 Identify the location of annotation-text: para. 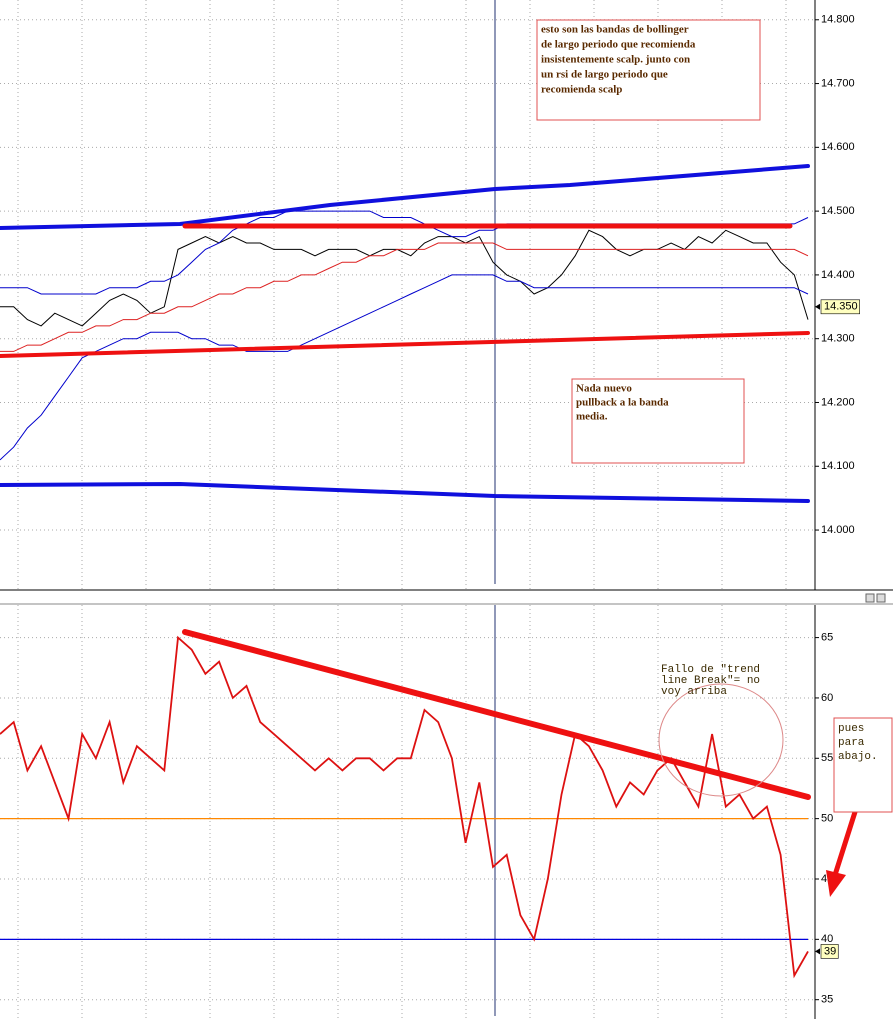
(851, 743).